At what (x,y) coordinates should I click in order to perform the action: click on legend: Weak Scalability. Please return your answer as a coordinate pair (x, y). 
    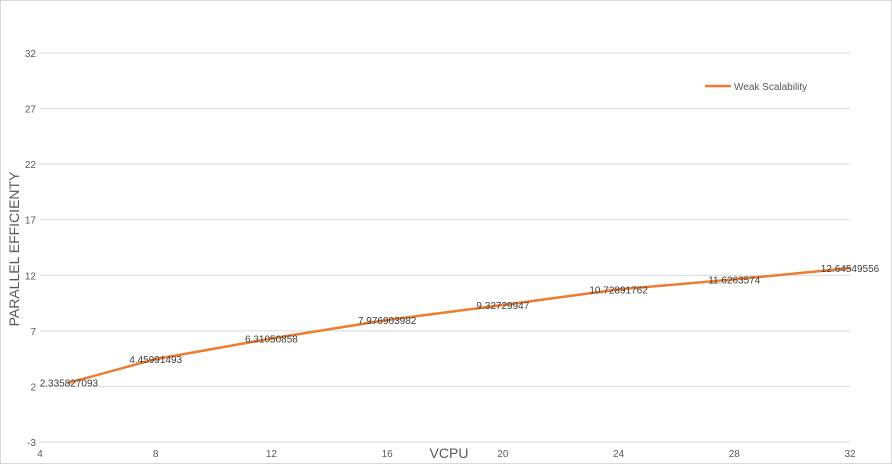
    Looking at the image, I should click on (756, 87).